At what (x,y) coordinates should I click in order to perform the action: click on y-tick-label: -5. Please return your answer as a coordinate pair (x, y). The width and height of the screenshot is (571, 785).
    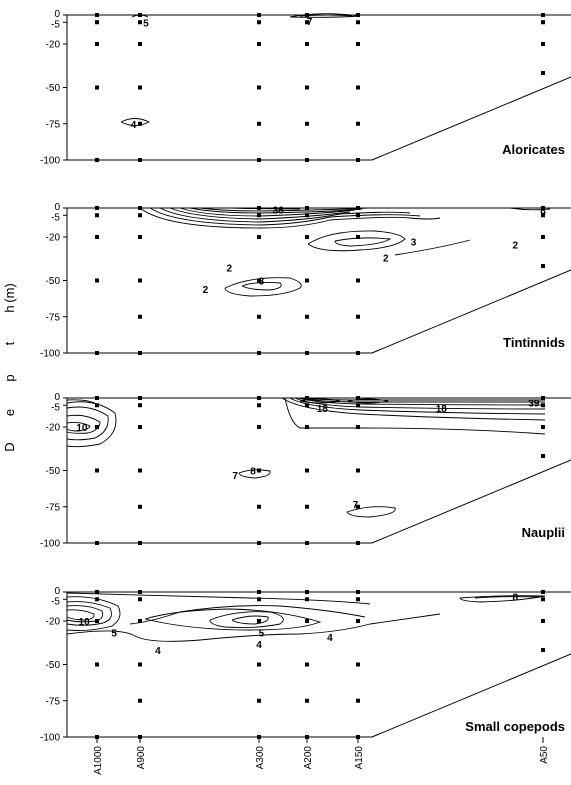
    Looking at the image, I should click on (55, 601).